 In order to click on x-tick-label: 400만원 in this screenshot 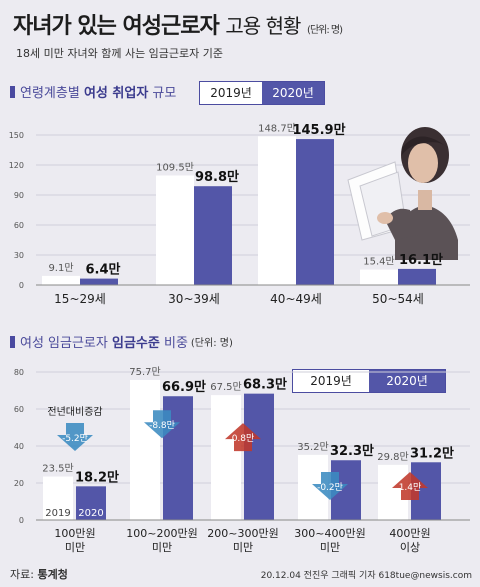, I will do `click(409, 533)`.